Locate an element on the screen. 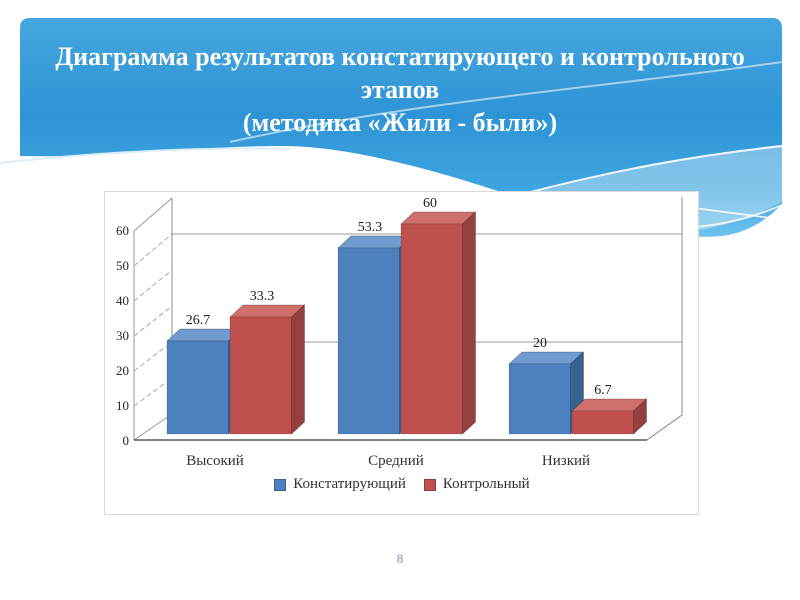  category-label-nizkiy: Низкий is located at coordinates (566, 461).